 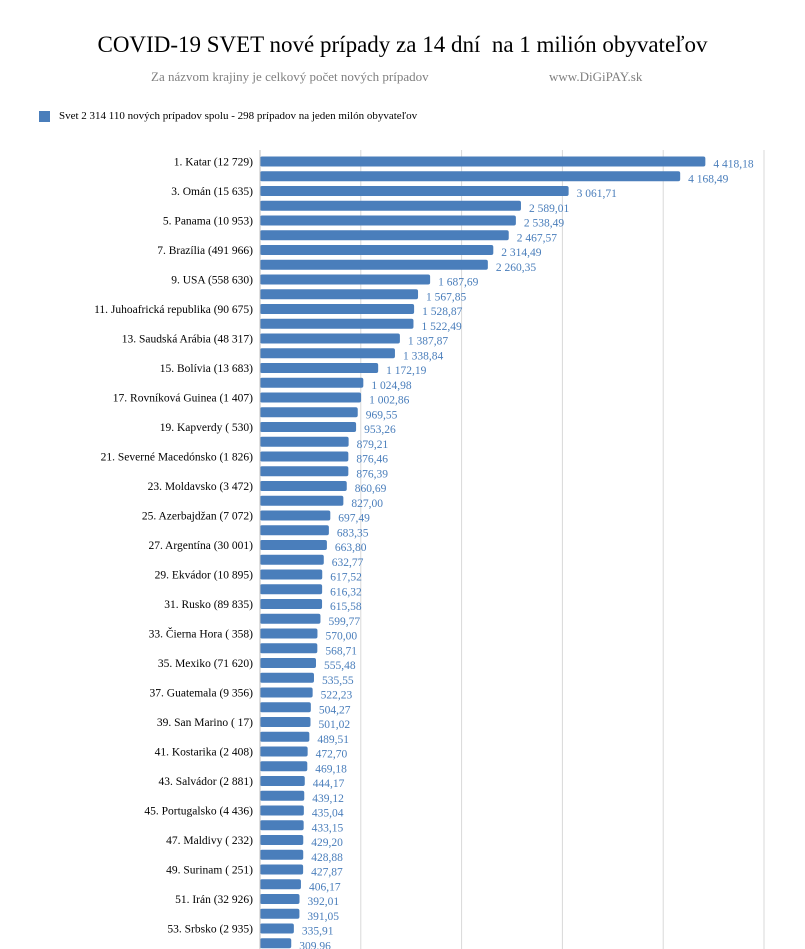 I want to click on data-label: 2 467,57, so click(x=537, y=238).